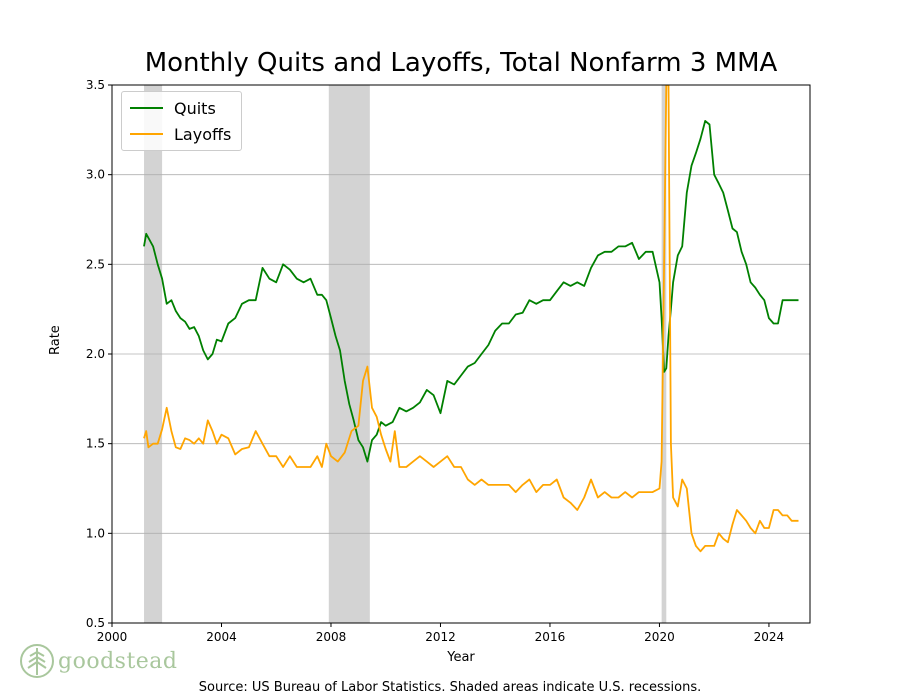 Image resolution: width=900 pixels, height=700 pixels. I want to click on x-tick-label-2: 2008, so click(331, 637).